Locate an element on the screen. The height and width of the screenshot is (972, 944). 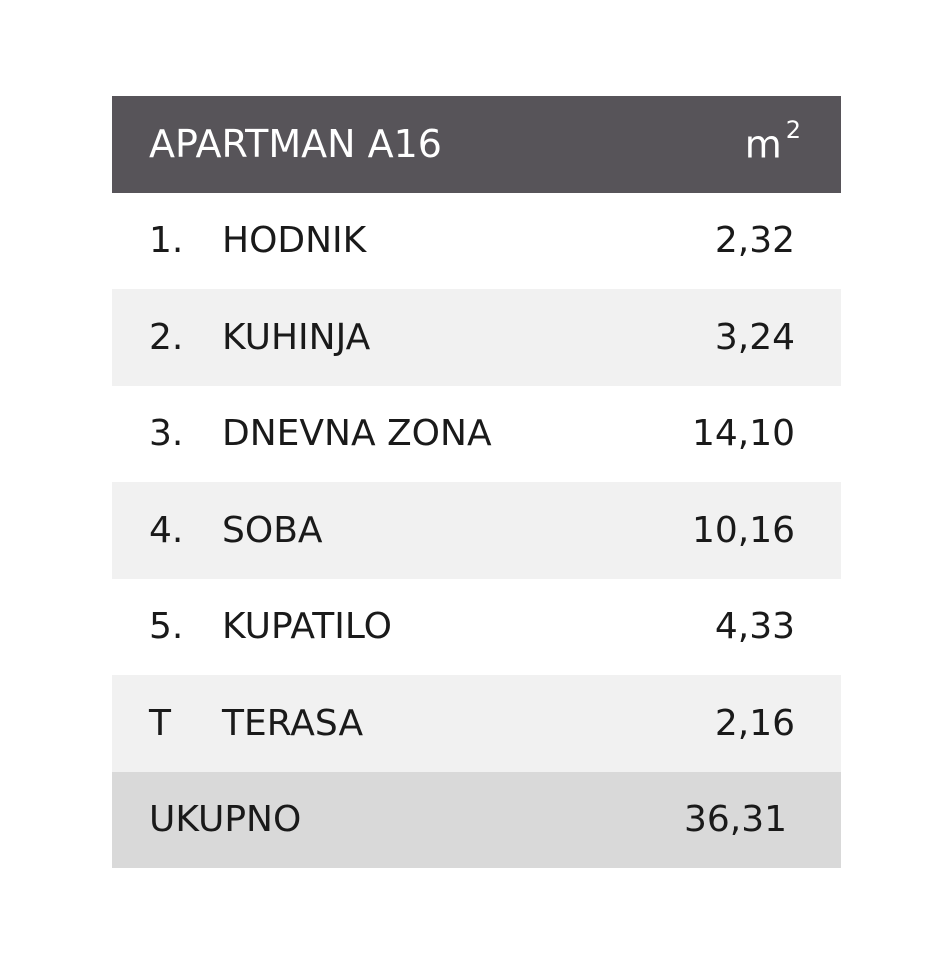
unit-exponent: 2 is located at coordinates (793, 129).